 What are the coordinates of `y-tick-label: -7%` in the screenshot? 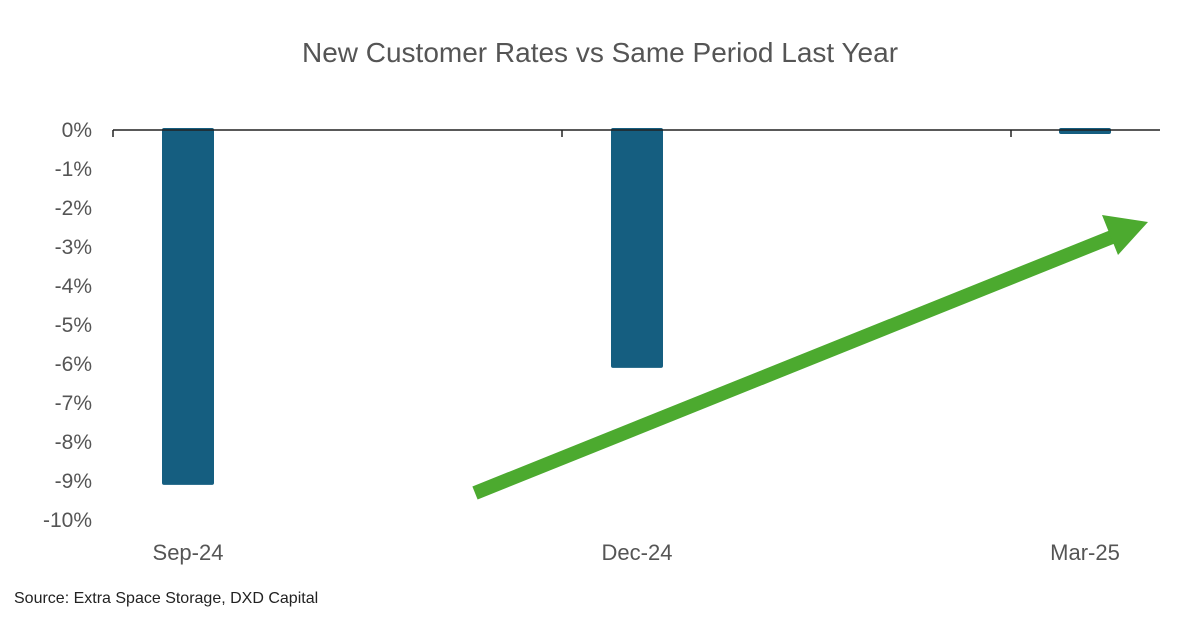 It's located at (73, 403).